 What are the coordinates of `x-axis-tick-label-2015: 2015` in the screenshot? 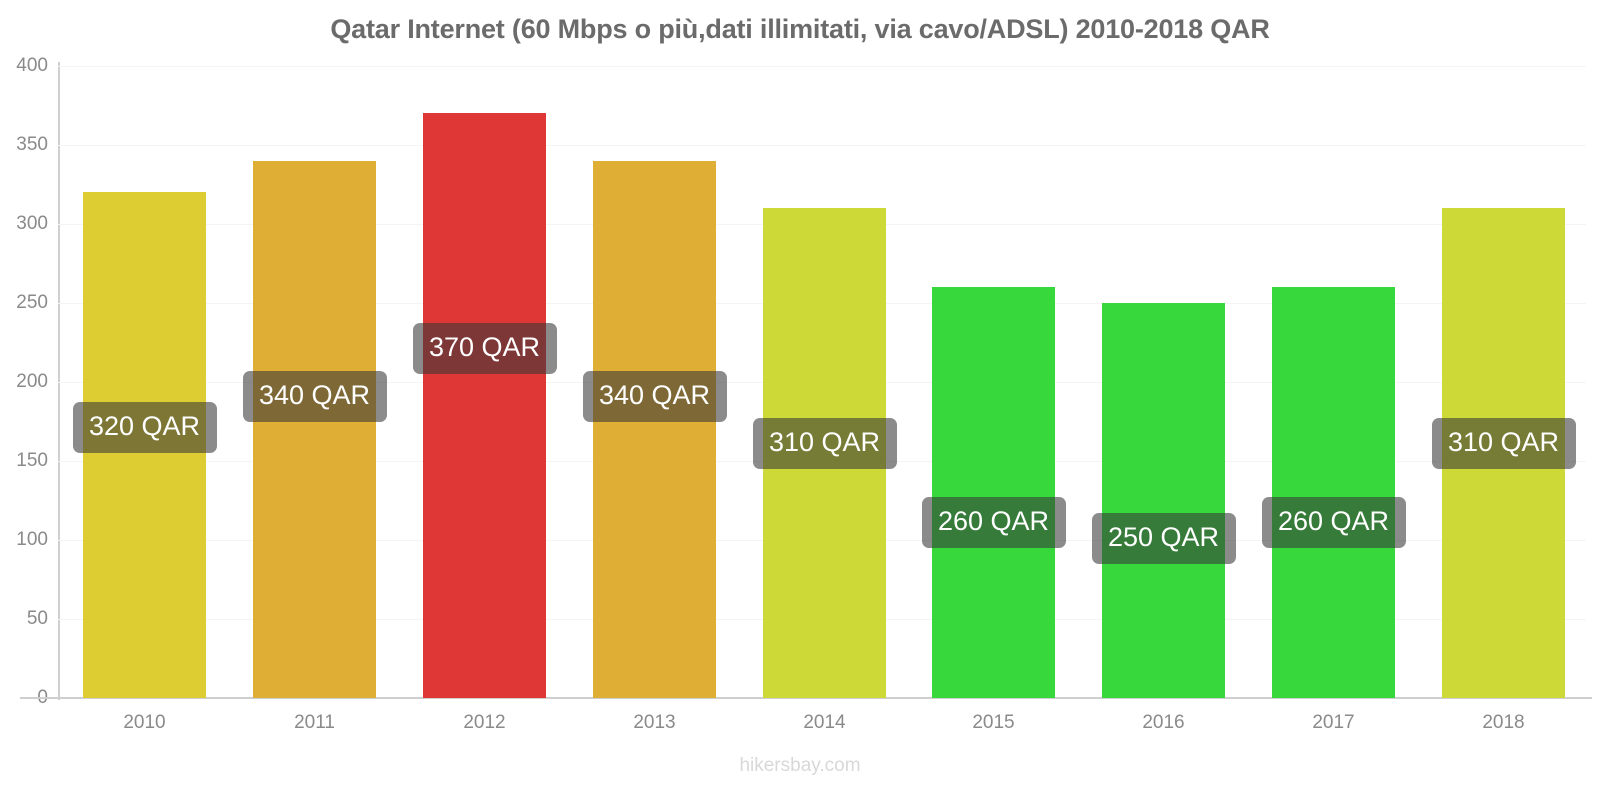 It's located at (993, 722).